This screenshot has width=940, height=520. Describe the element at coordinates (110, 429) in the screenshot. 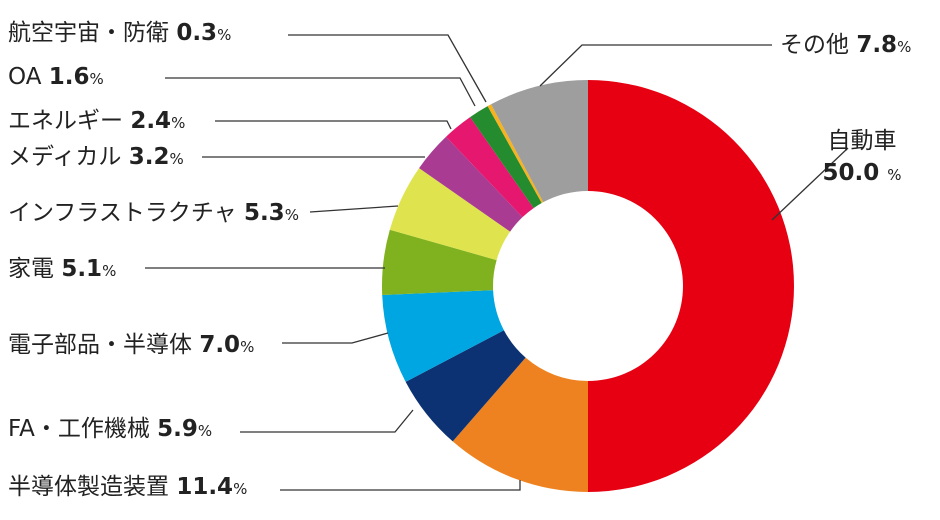

I see `slice-label-3: FA・工作機械 5.9%` at that location.